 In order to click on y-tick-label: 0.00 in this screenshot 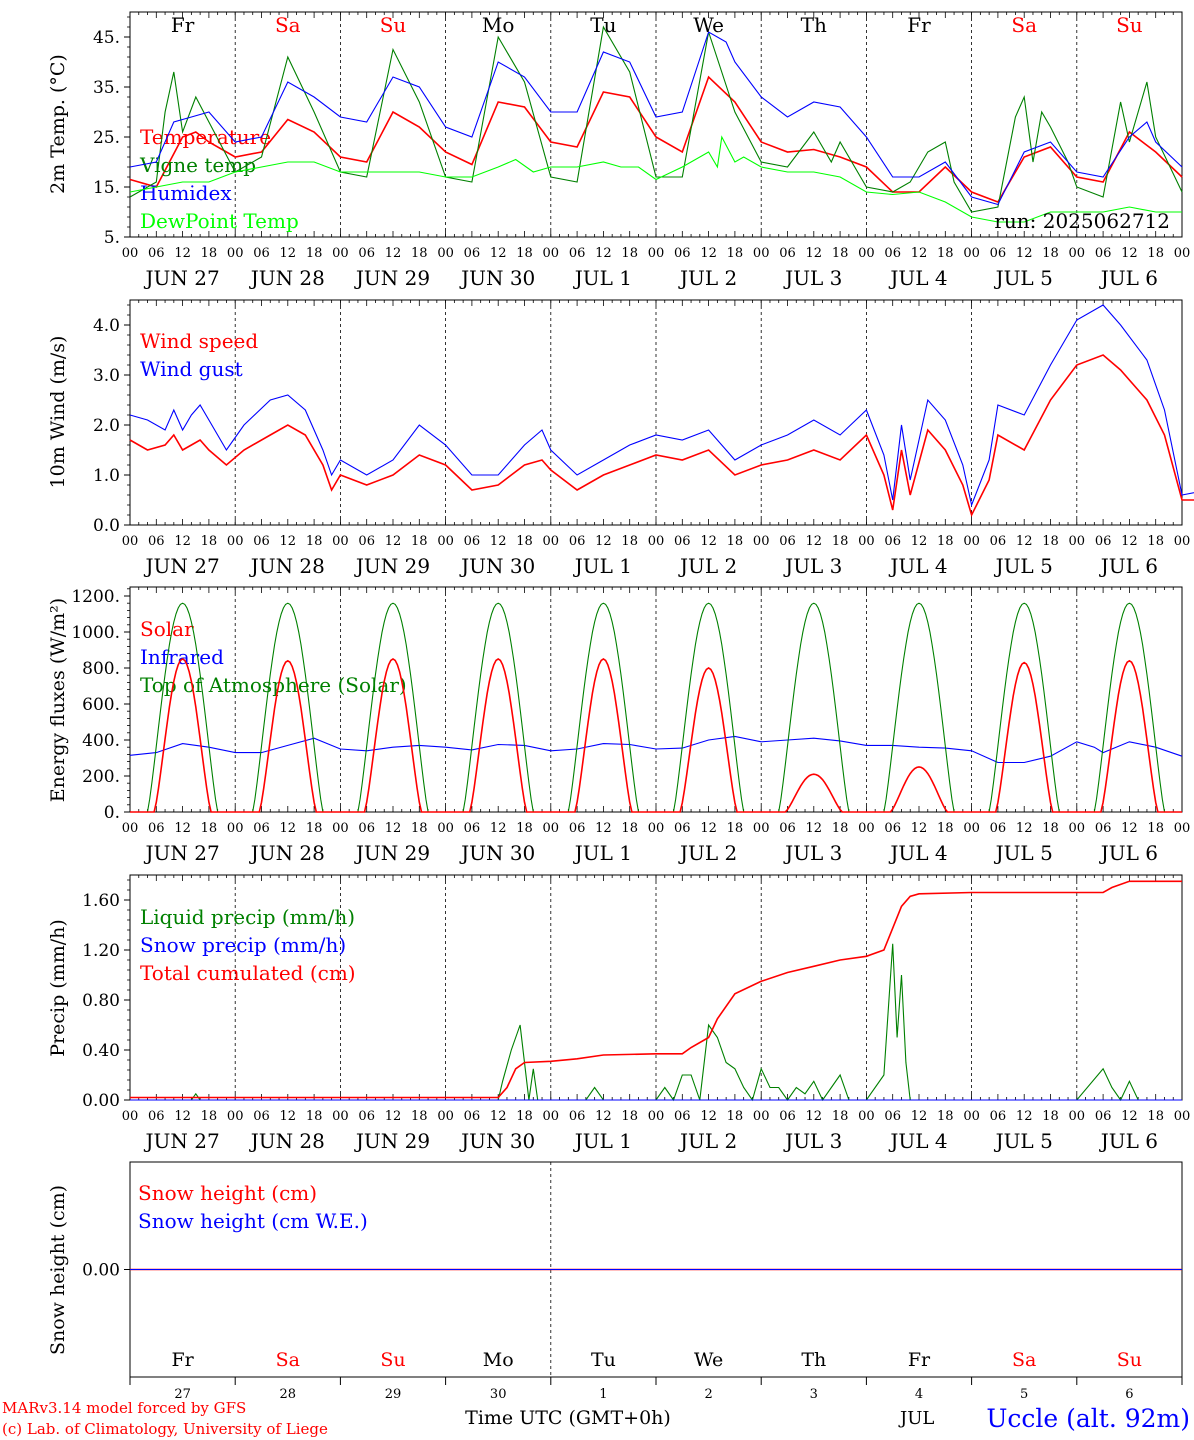, I will do `click(101, 1101)`.